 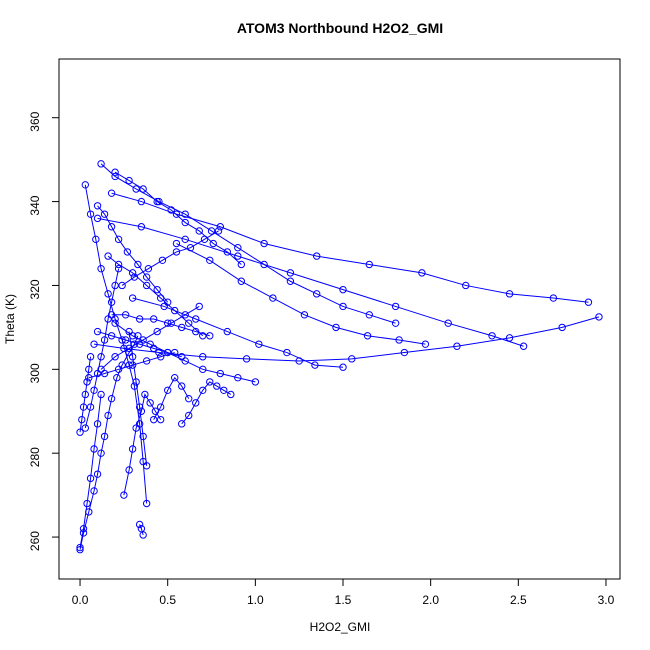 I want to click on y-tick-label: 320, so click(x=35, y=289).